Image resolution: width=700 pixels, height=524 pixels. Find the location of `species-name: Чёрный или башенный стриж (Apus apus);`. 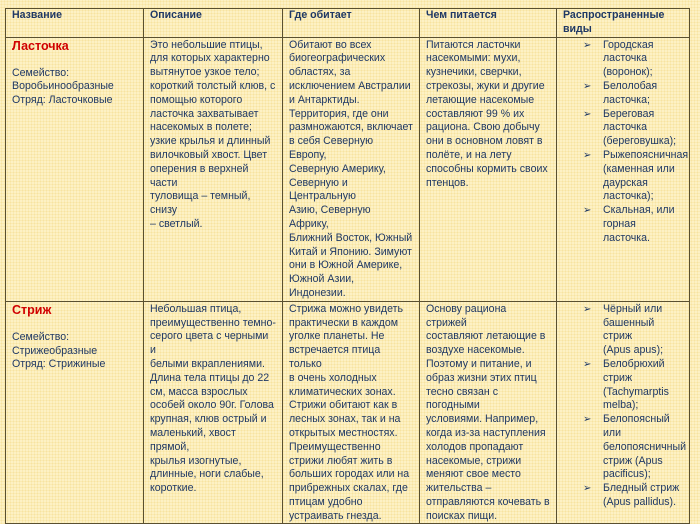

species-name: Чёрный или башенный стриж (Apus apus); is located at coordinates (633, 329).